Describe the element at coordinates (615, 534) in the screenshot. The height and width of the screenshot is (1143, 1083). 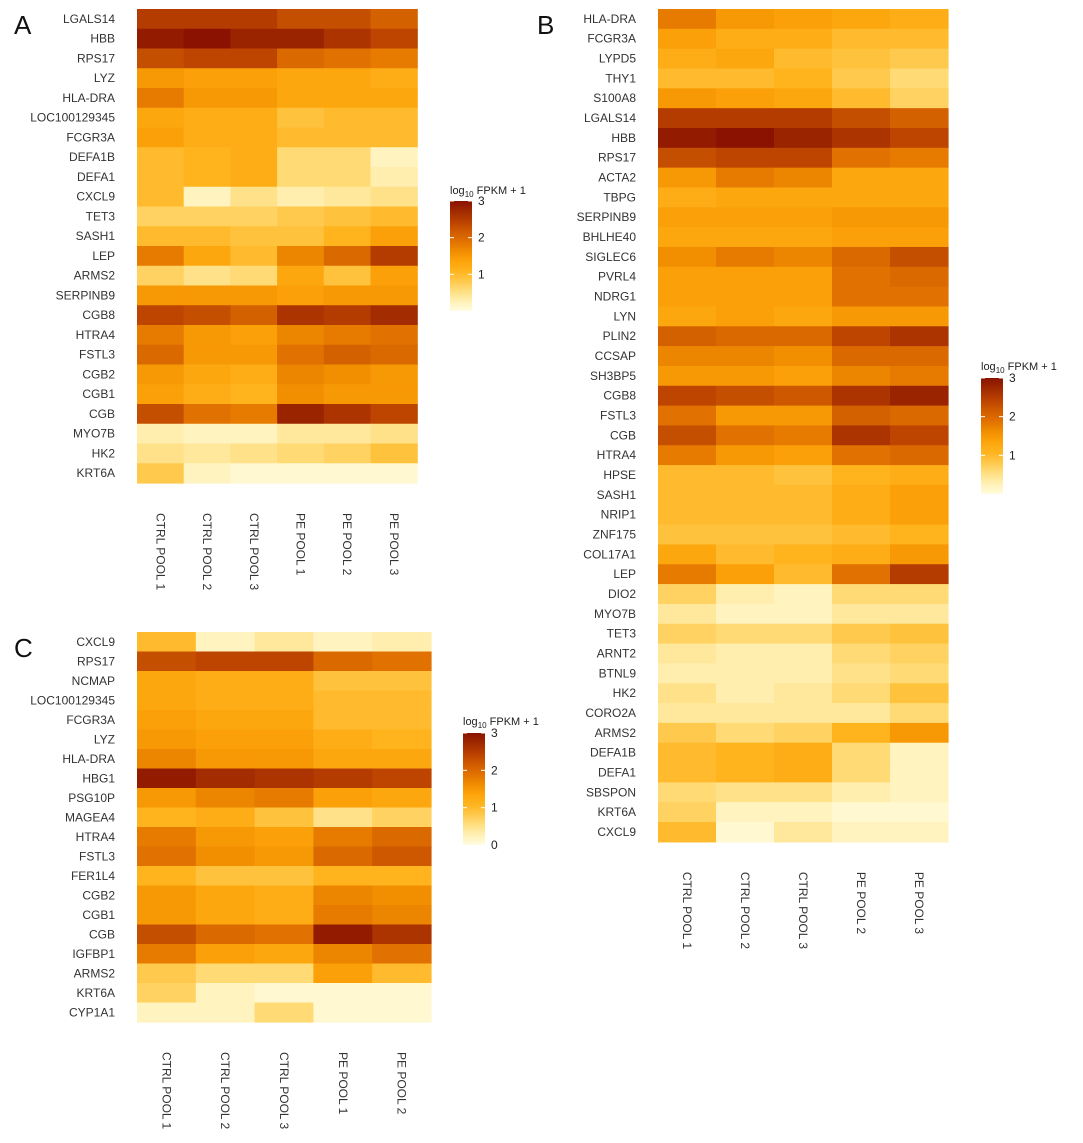
I see `row-label: ZNF175` at that location.